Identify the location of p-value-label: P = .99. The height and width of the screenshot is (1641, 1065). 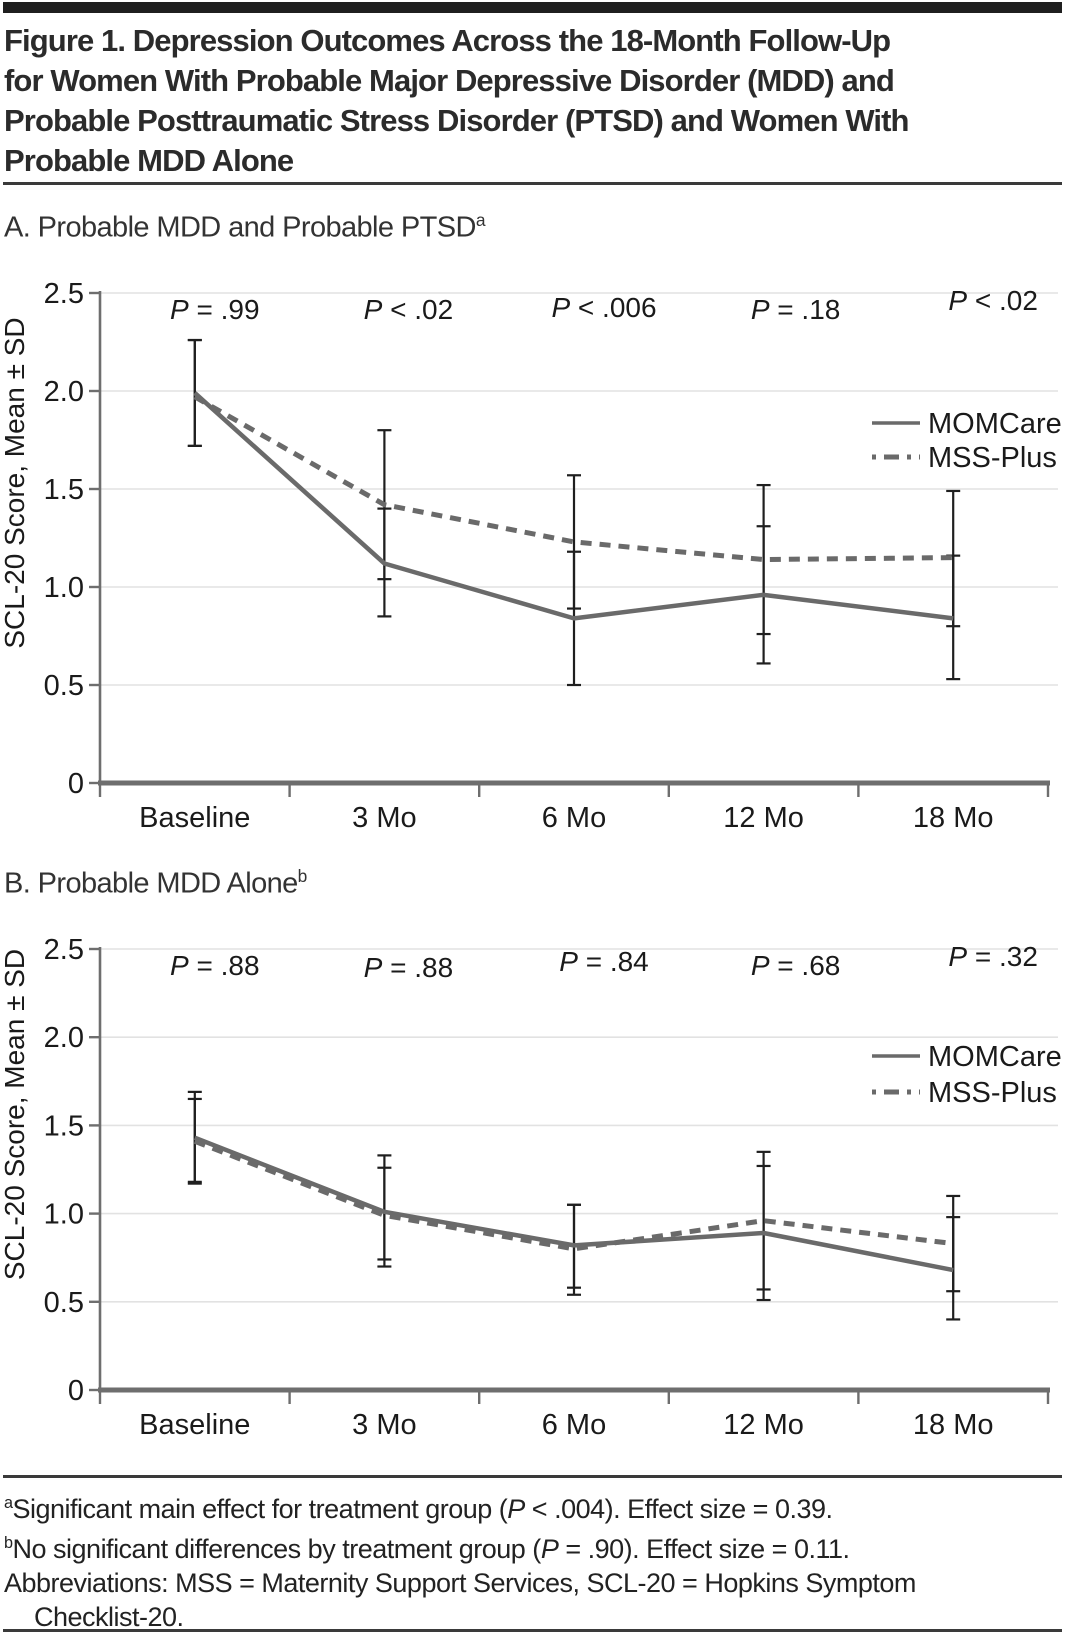
(215, 309).